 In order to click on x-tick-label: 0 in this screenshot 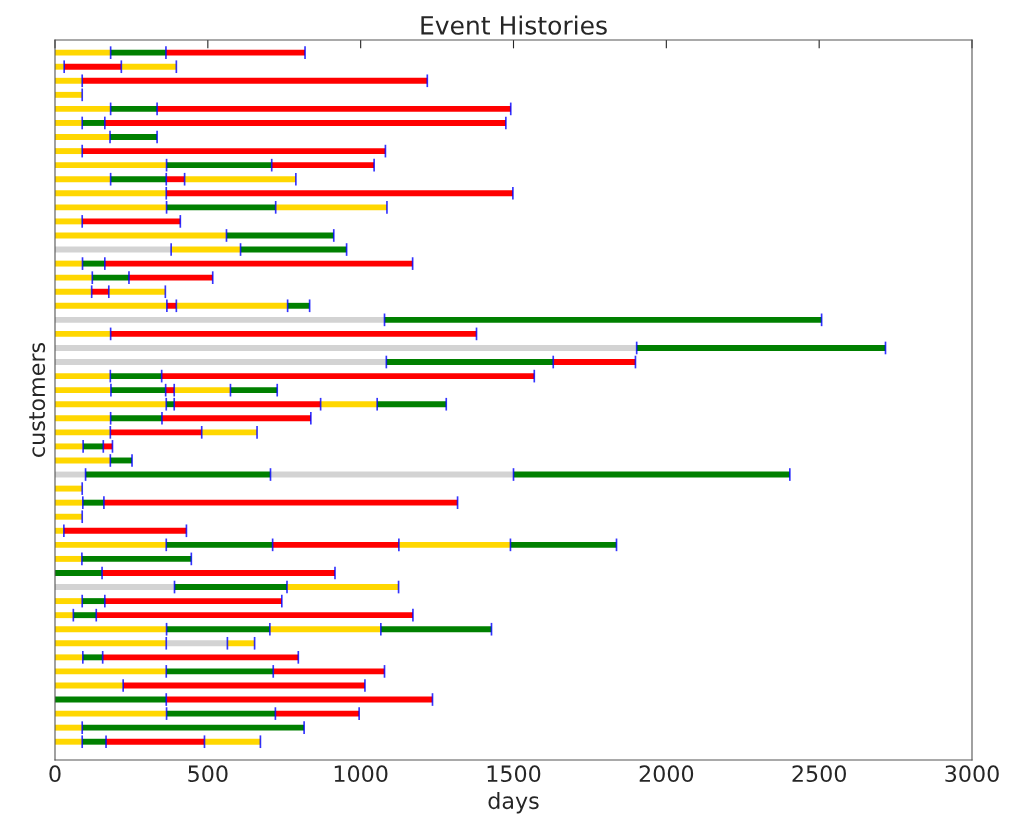, I will do `click(55, 774)`.